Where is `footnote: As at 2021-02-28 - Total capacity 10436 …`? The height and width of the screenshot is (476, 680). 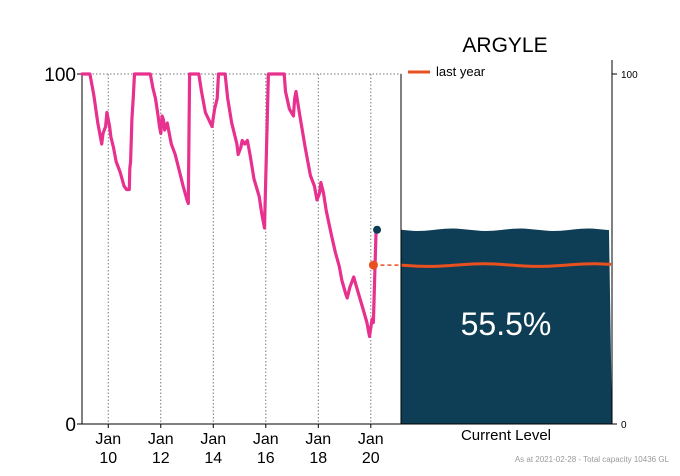 footnote: As at 2021-02-28 - Total capacity 10436 … is located at coordinates (592, 459).